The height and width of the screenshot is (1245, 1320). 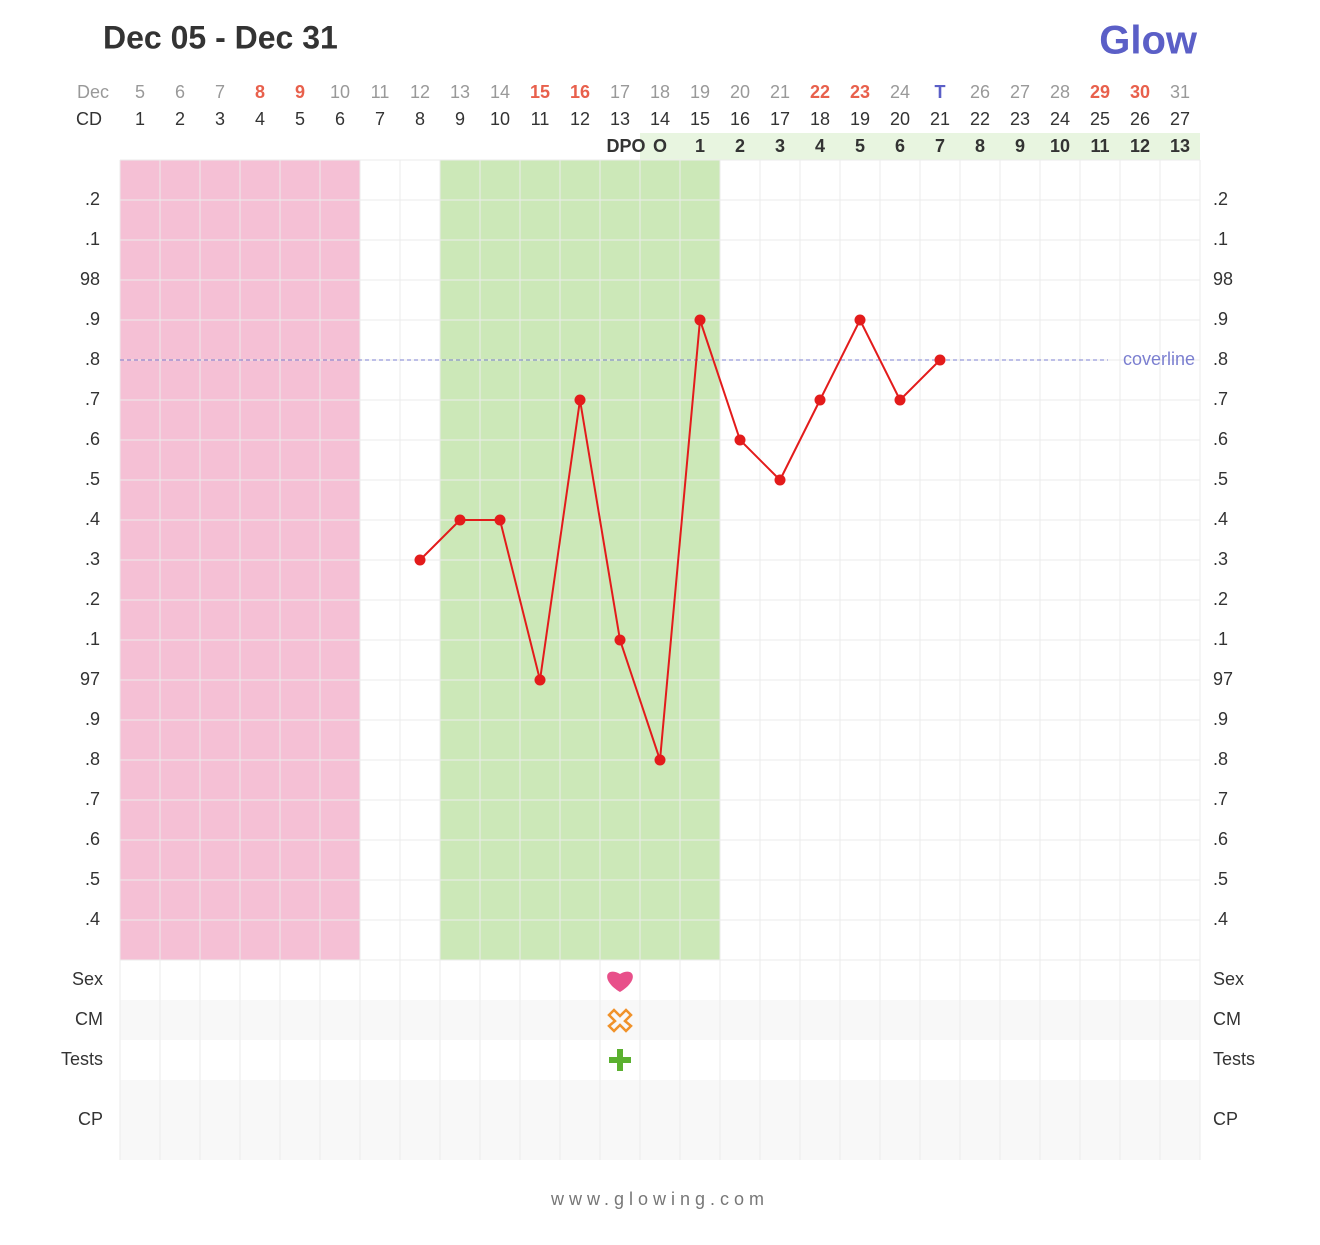 What do you see at coordinates (620, 981) in the screenshot?
I see `sex-icon` at bounding box center [620, 981].